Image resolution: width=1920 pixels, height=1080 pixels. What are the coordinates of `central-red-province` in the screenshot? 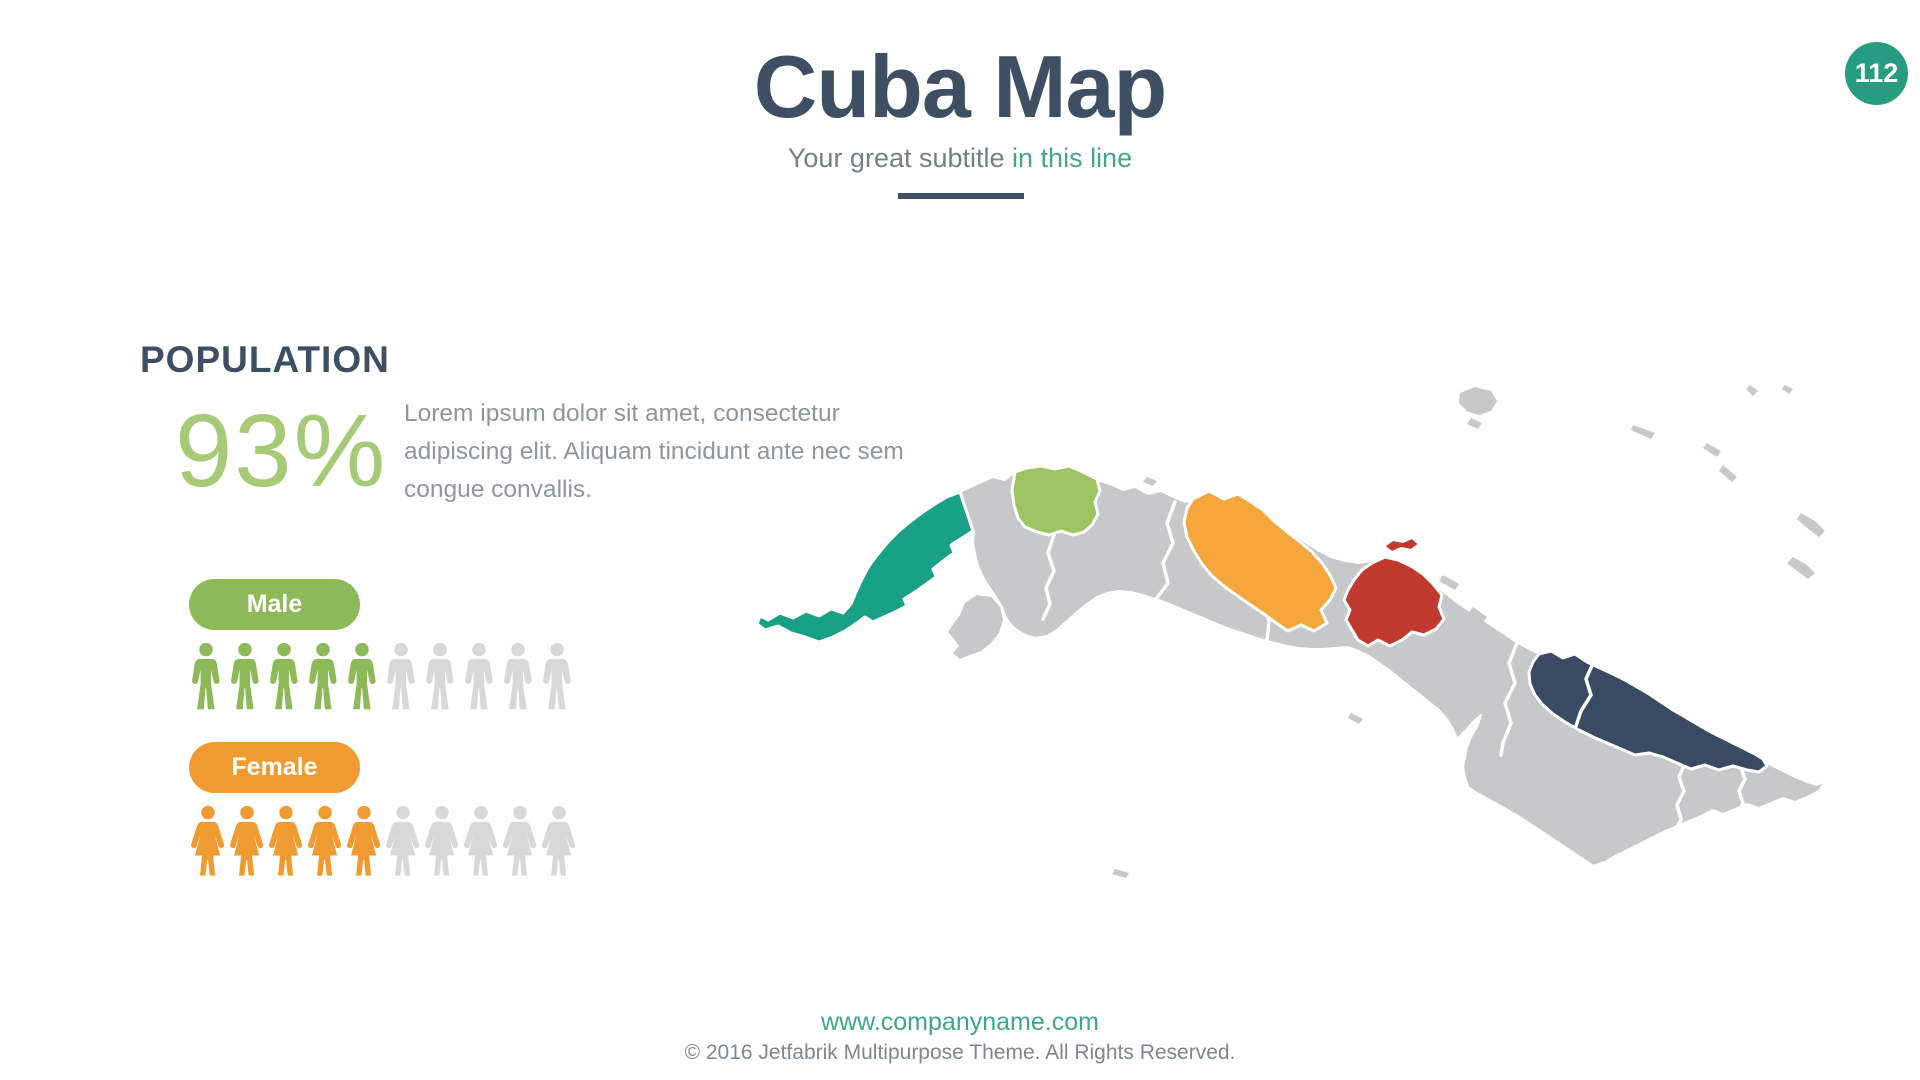 It's located at (1394, 601).